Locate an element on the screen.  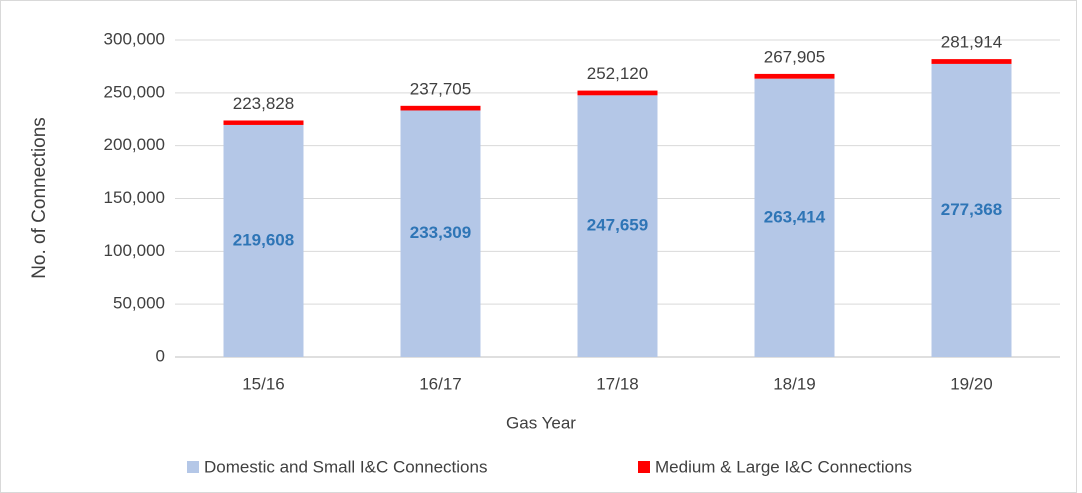
x-tick-label: 15/16 is located at coordinates (263, 383).